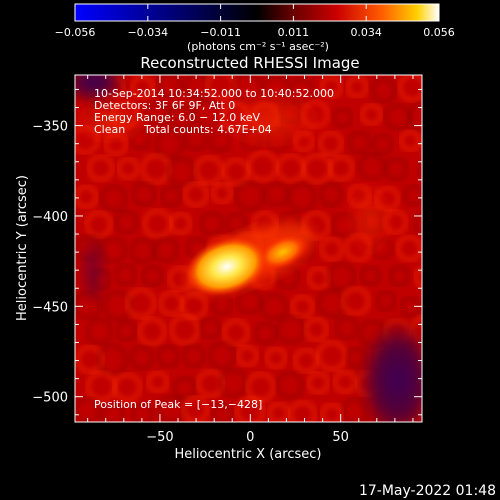  What do you see at coordinates (164, 105) in the screenshot?
I see `annotation-detectors: Detectors: 3F 6F 9F, Att 0` at bounding box center [164, 105].